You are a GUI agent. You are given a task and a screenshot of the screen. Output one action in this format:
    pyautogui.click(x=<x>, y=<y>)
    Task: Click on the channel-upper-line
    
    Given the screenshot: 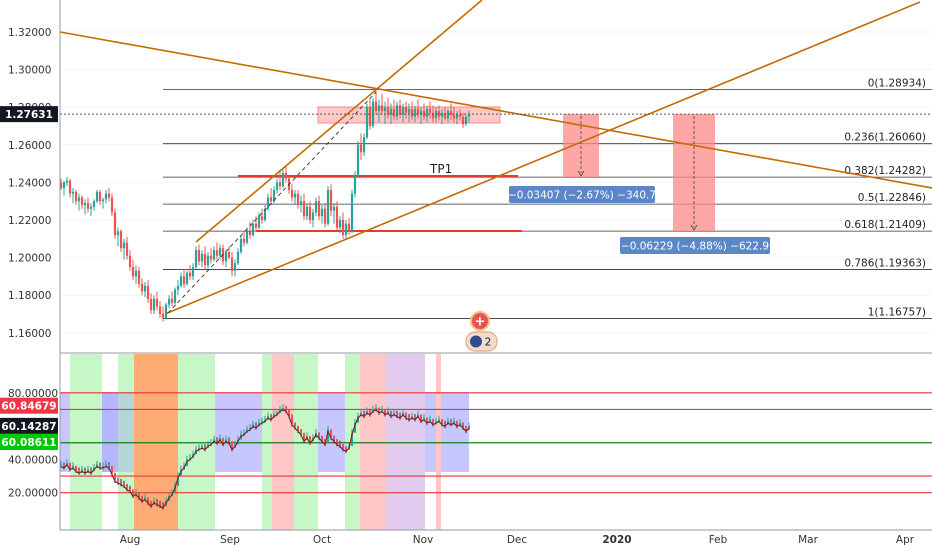 What is the action you would take?
    pyautogui.click(x=339, y=121)
    